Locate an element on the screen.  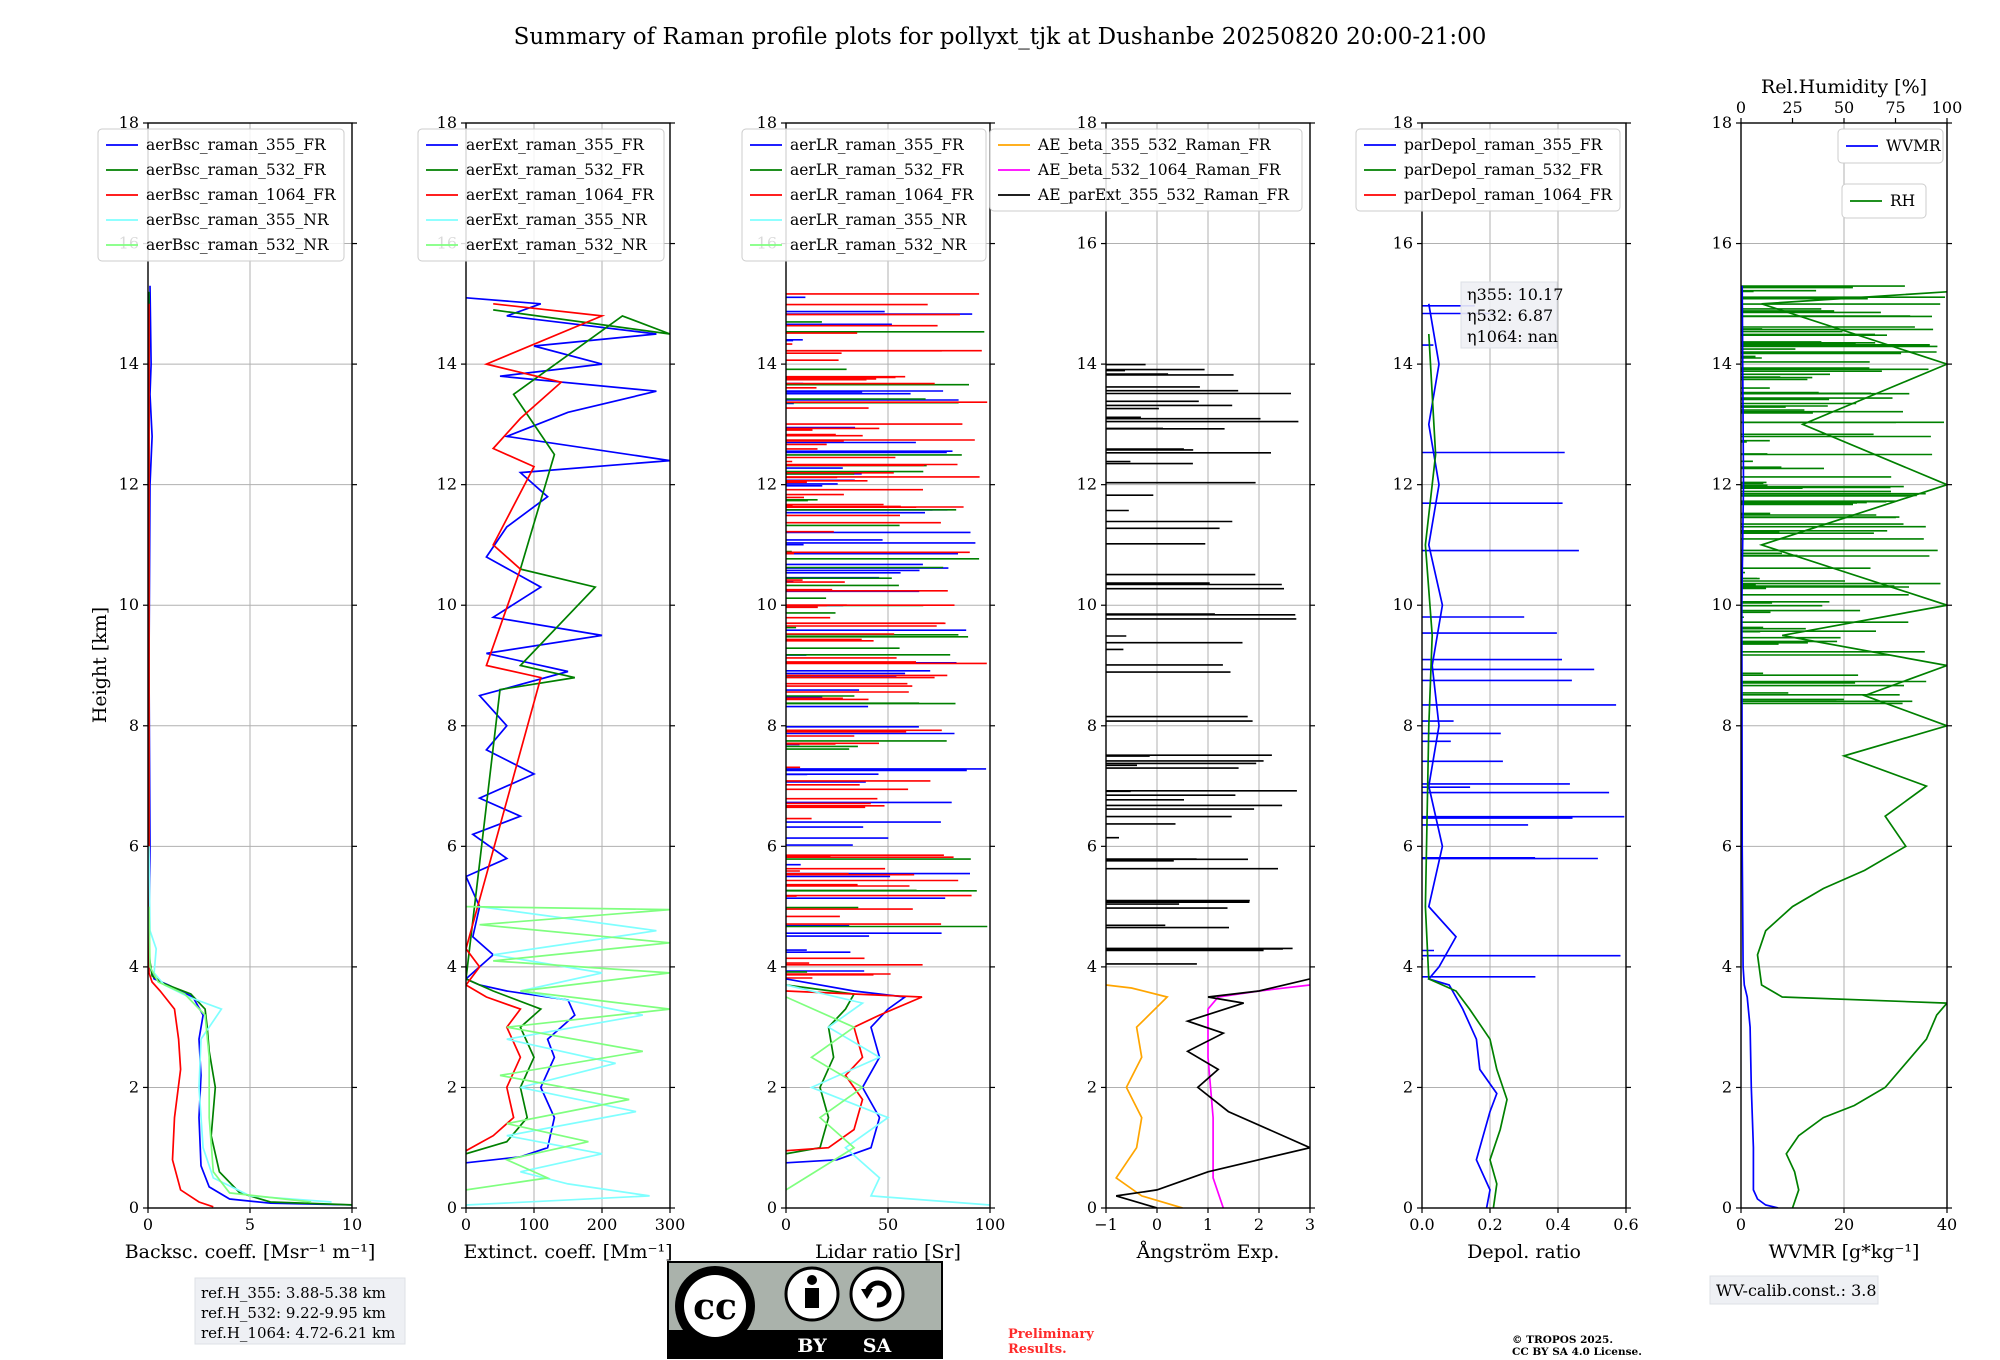
wv-calibration-text: WV-calib.const.: 3.8 is located at coordinates (1796, 1290).